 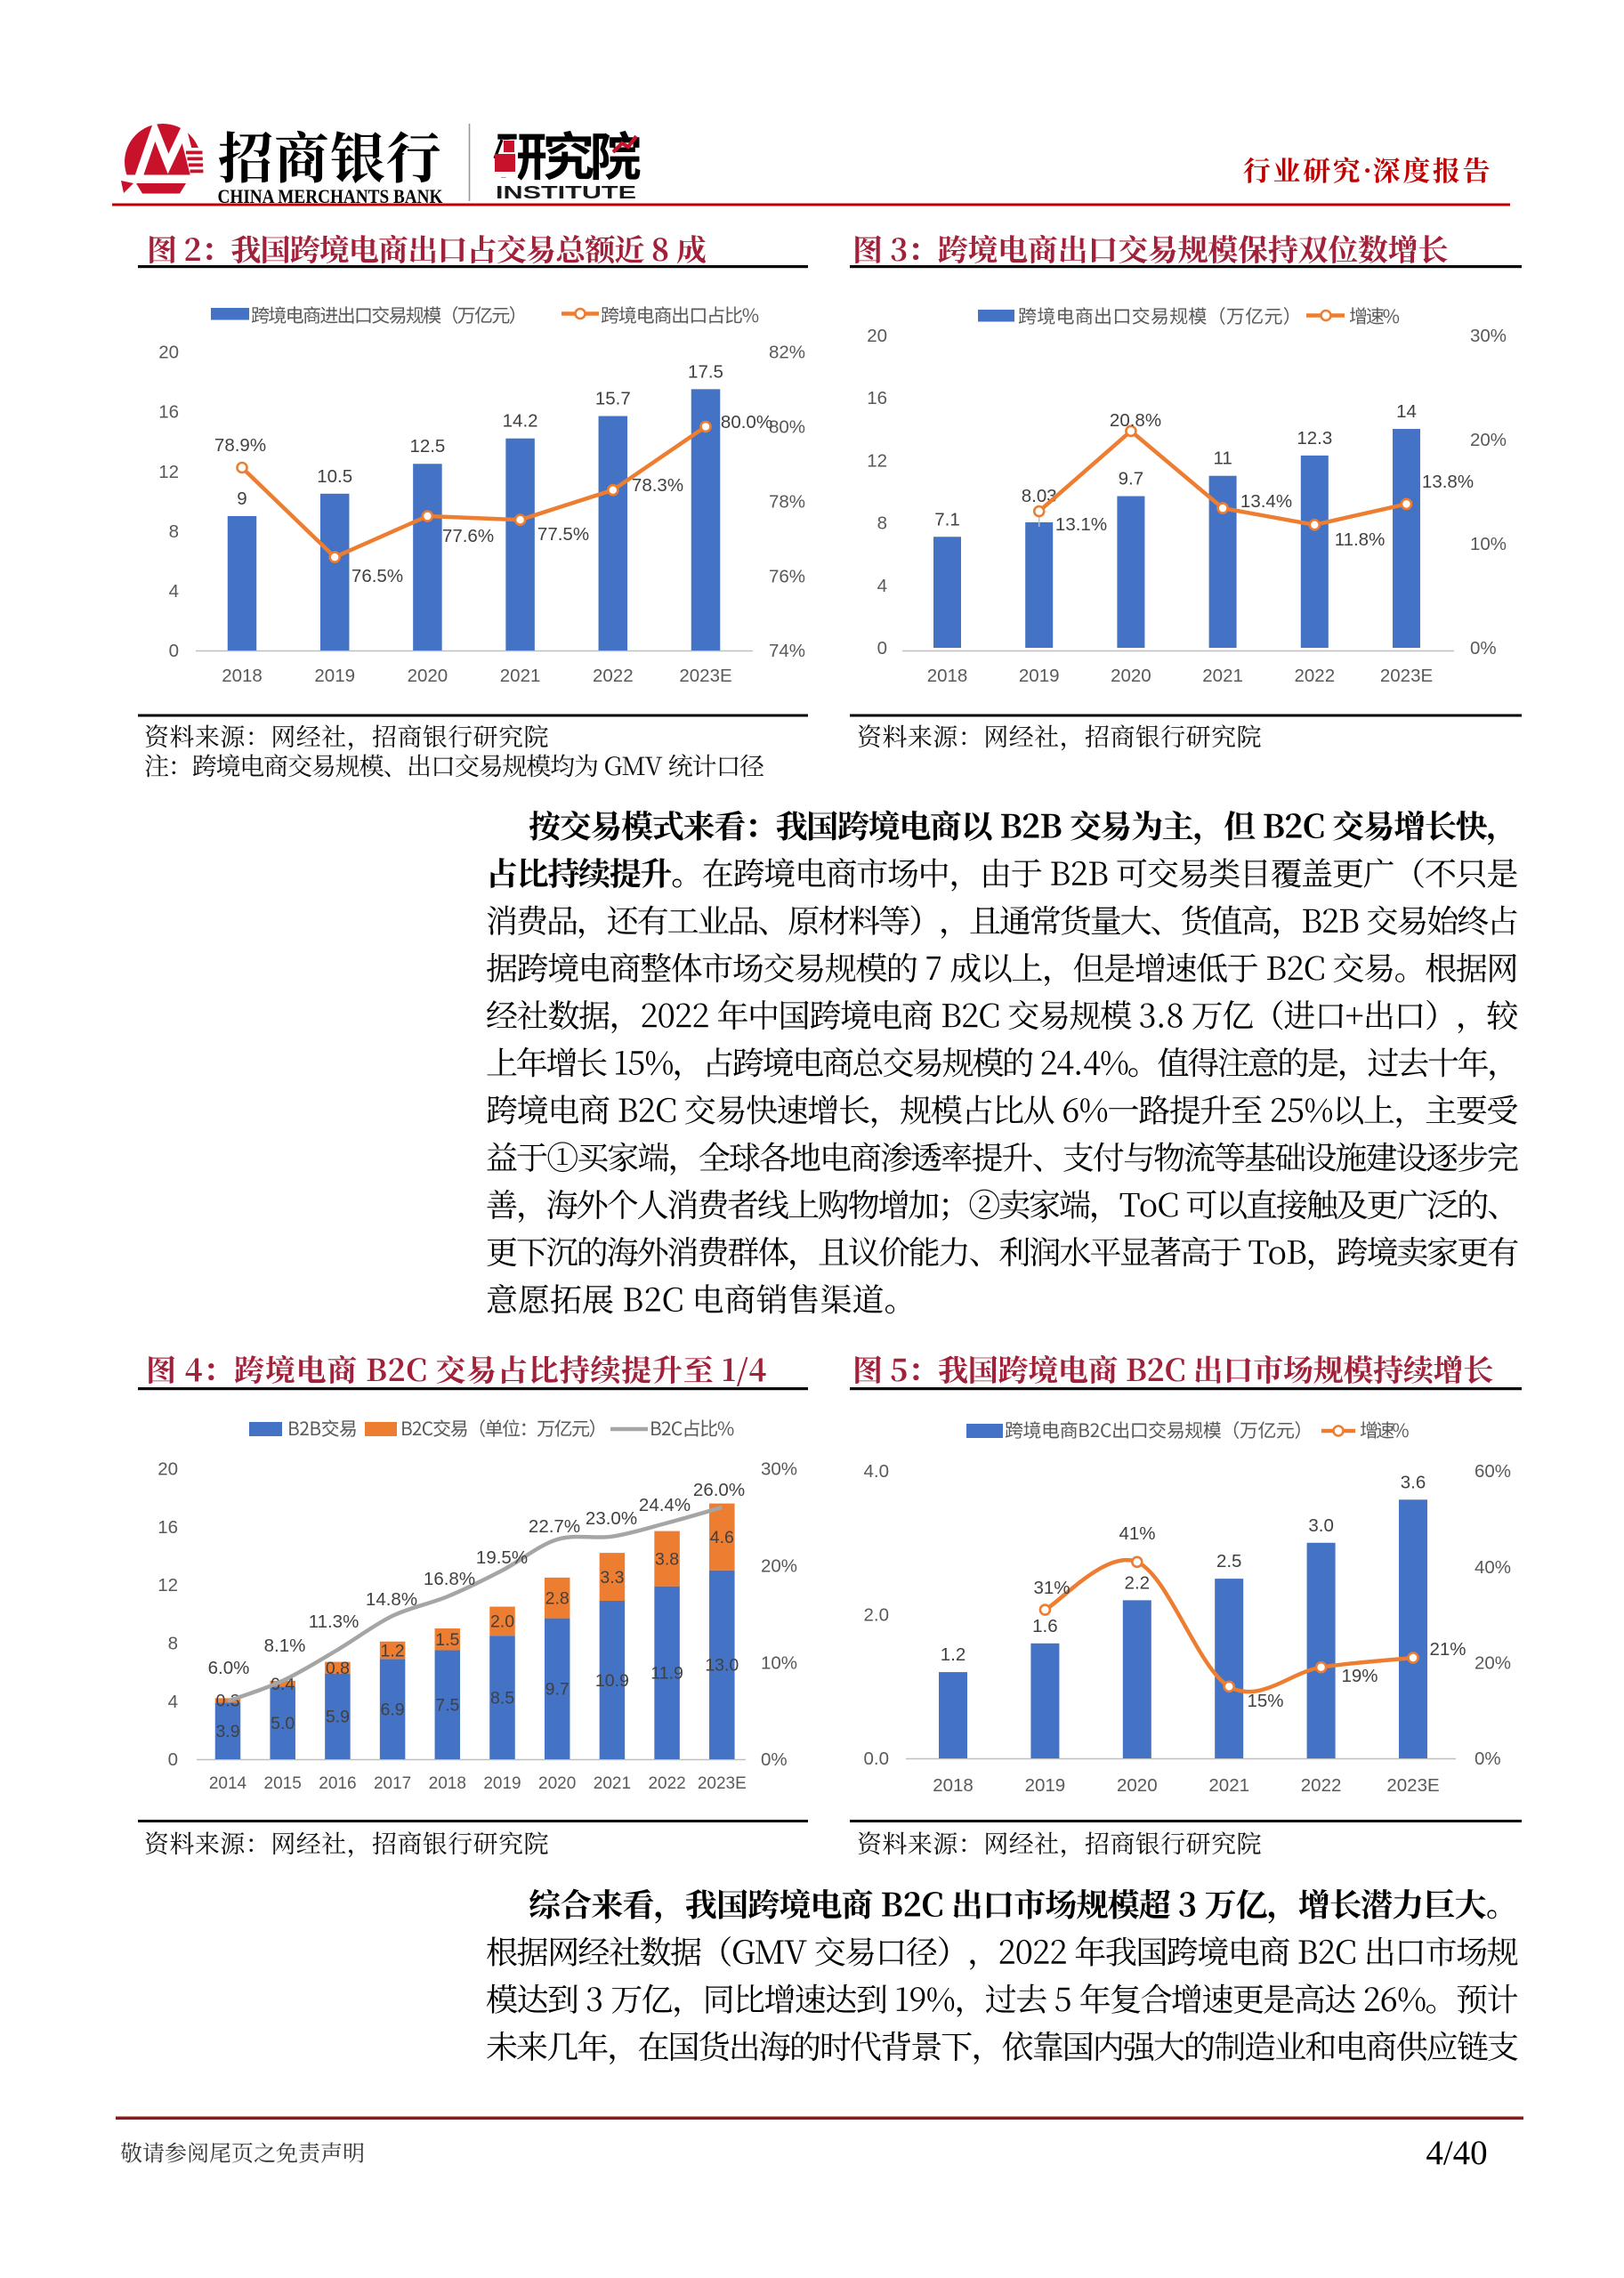 I want to click on svg-text: 9, so click(x=242, y=499).